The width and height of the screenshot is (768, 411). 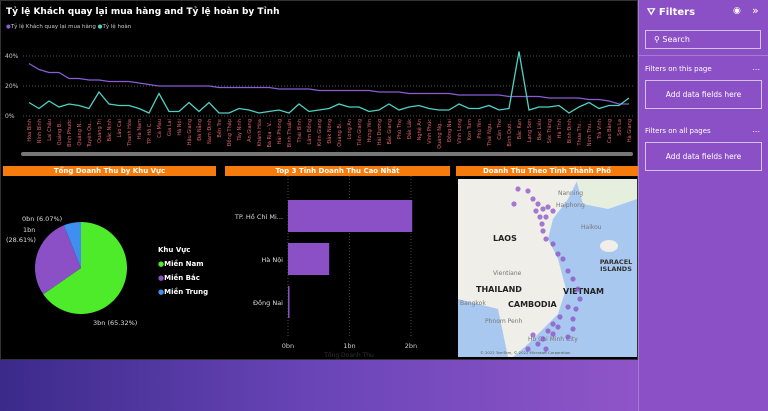 What do you see at coordinates (10, 116) in the screenshot?
I see `y-tick-label: 0%` at bounding box center [10, 116].